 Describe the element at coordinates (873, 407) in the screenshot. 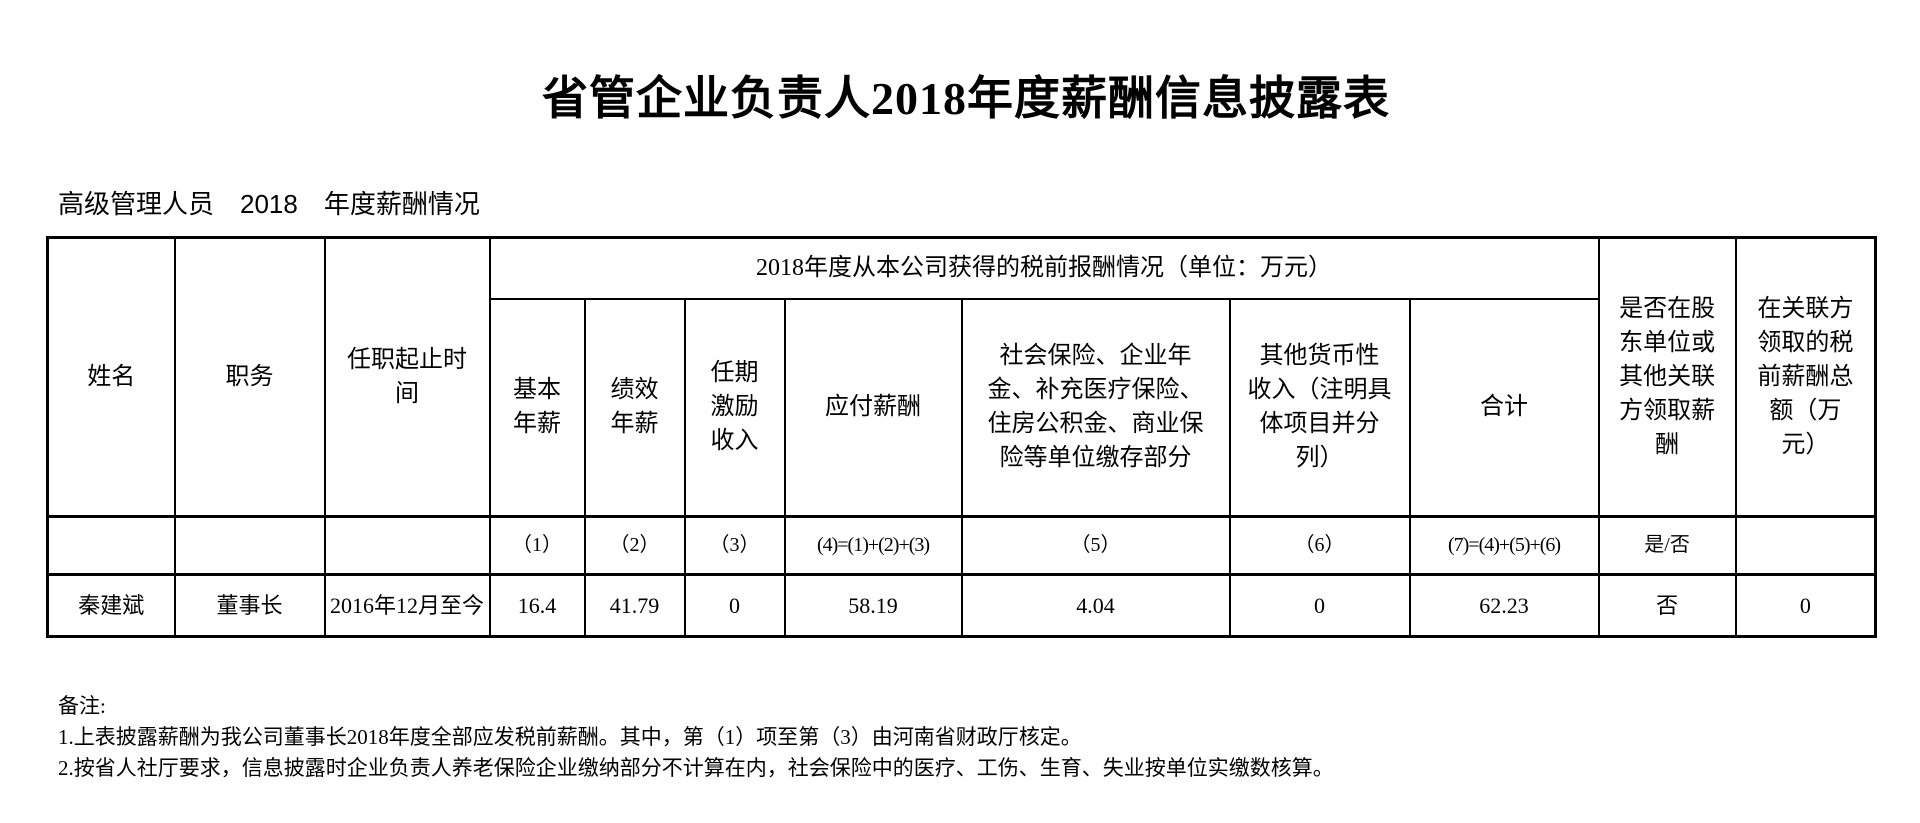

I see `col-header-payable-salary: 应付薪酬` at that location.